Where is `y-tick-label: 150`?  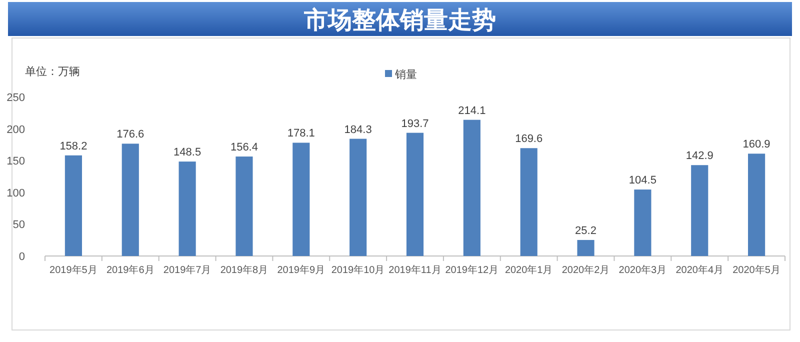
y-tick-label: 150 is located at coordinates (15, 162).